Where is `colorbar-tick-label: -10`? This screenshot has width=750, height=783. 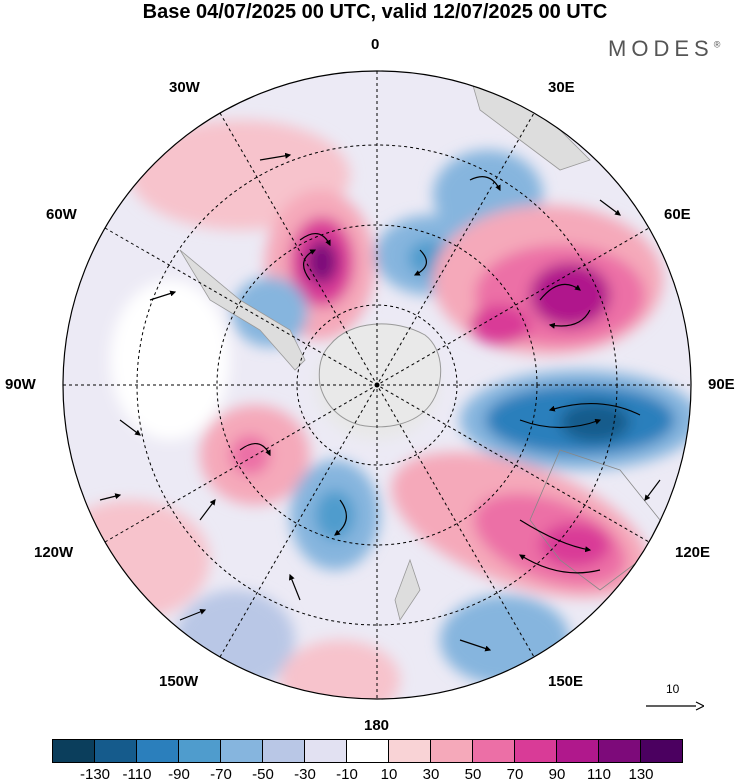
colorbar-tick-label: -10 is located at coordinates (347, 774).